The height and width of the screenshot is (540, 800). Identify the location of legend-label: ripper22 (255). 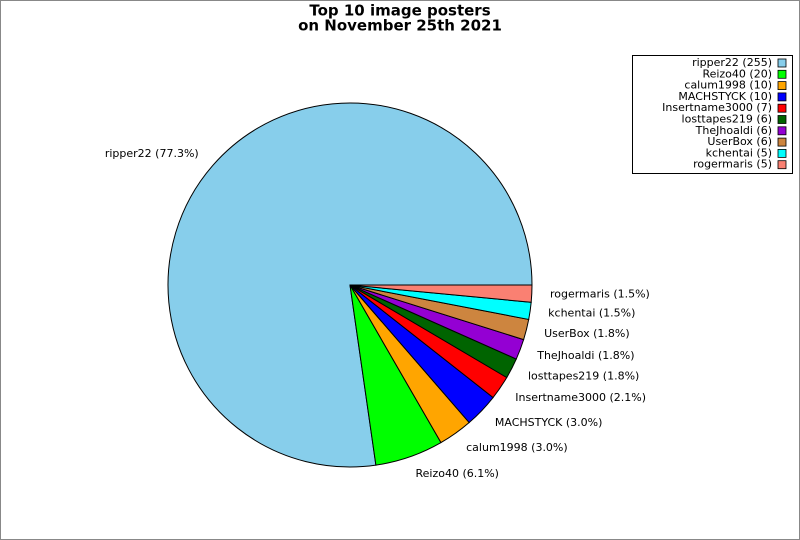
(732, 62).